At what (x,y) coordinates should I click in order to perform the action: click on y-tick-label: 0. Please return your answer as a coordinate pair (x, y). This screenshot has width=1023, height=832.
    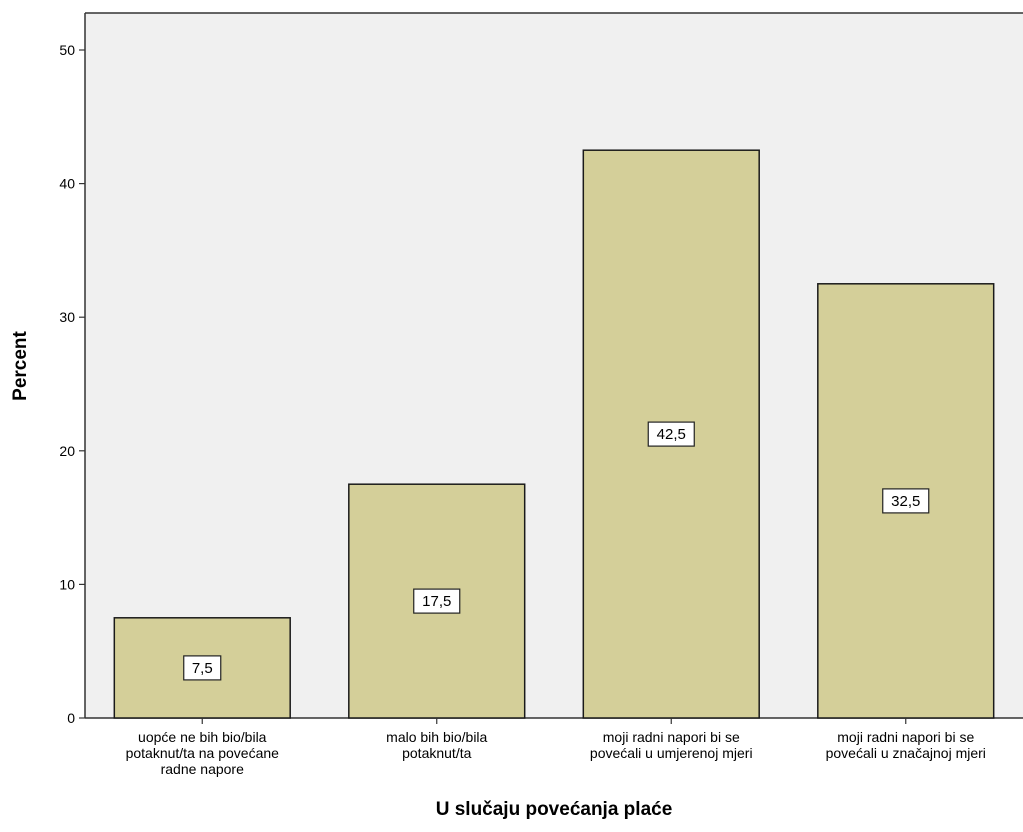
    Looking at the image, I should click on (71, 718).